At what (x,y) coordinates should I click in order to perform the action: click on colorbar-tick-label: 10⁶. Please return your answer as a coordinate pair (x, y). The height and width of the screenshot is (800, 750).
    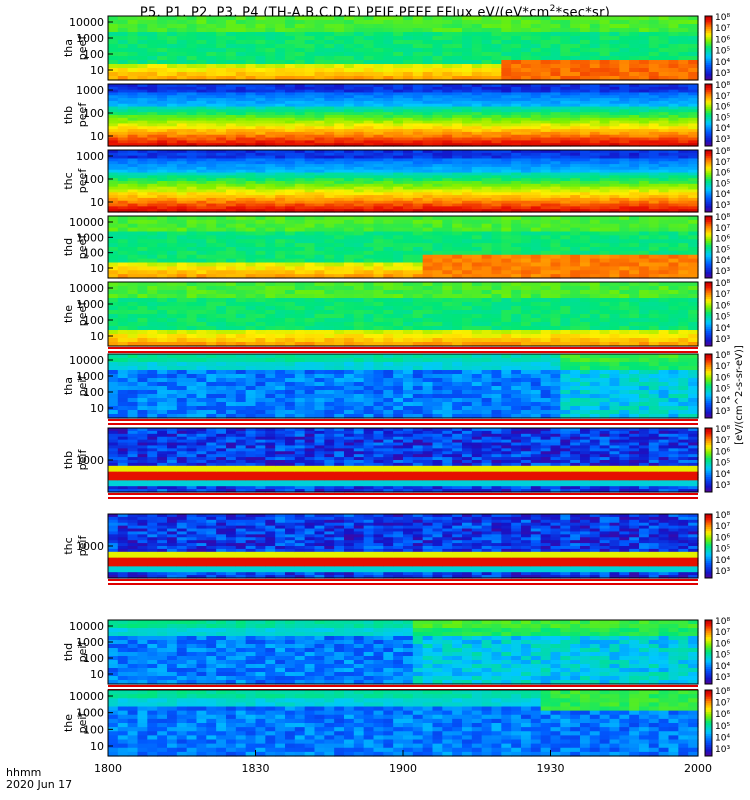
    Looking at the image, I should click on (722, 40).